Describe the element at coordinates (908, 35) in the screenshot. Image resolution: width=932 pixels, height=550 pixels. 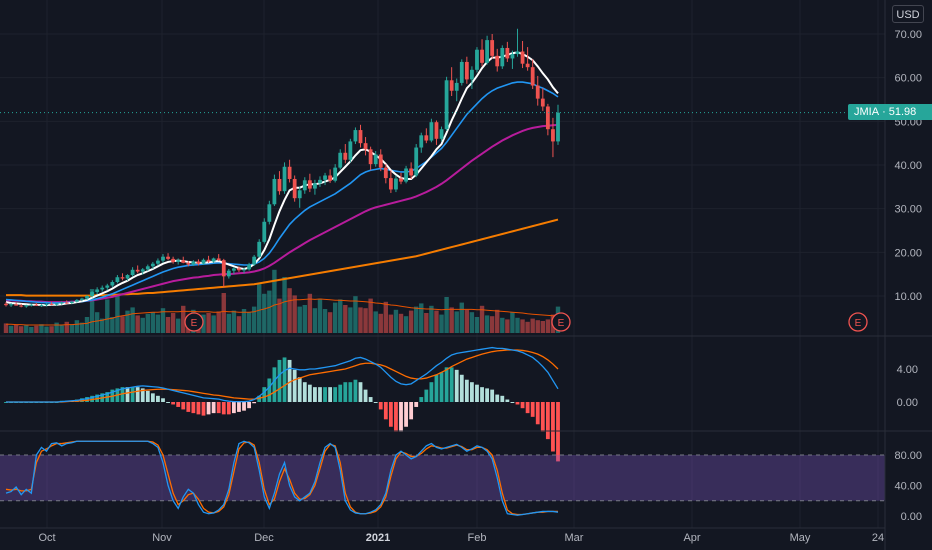
I see `price-tick-label: 70.00` at that location.